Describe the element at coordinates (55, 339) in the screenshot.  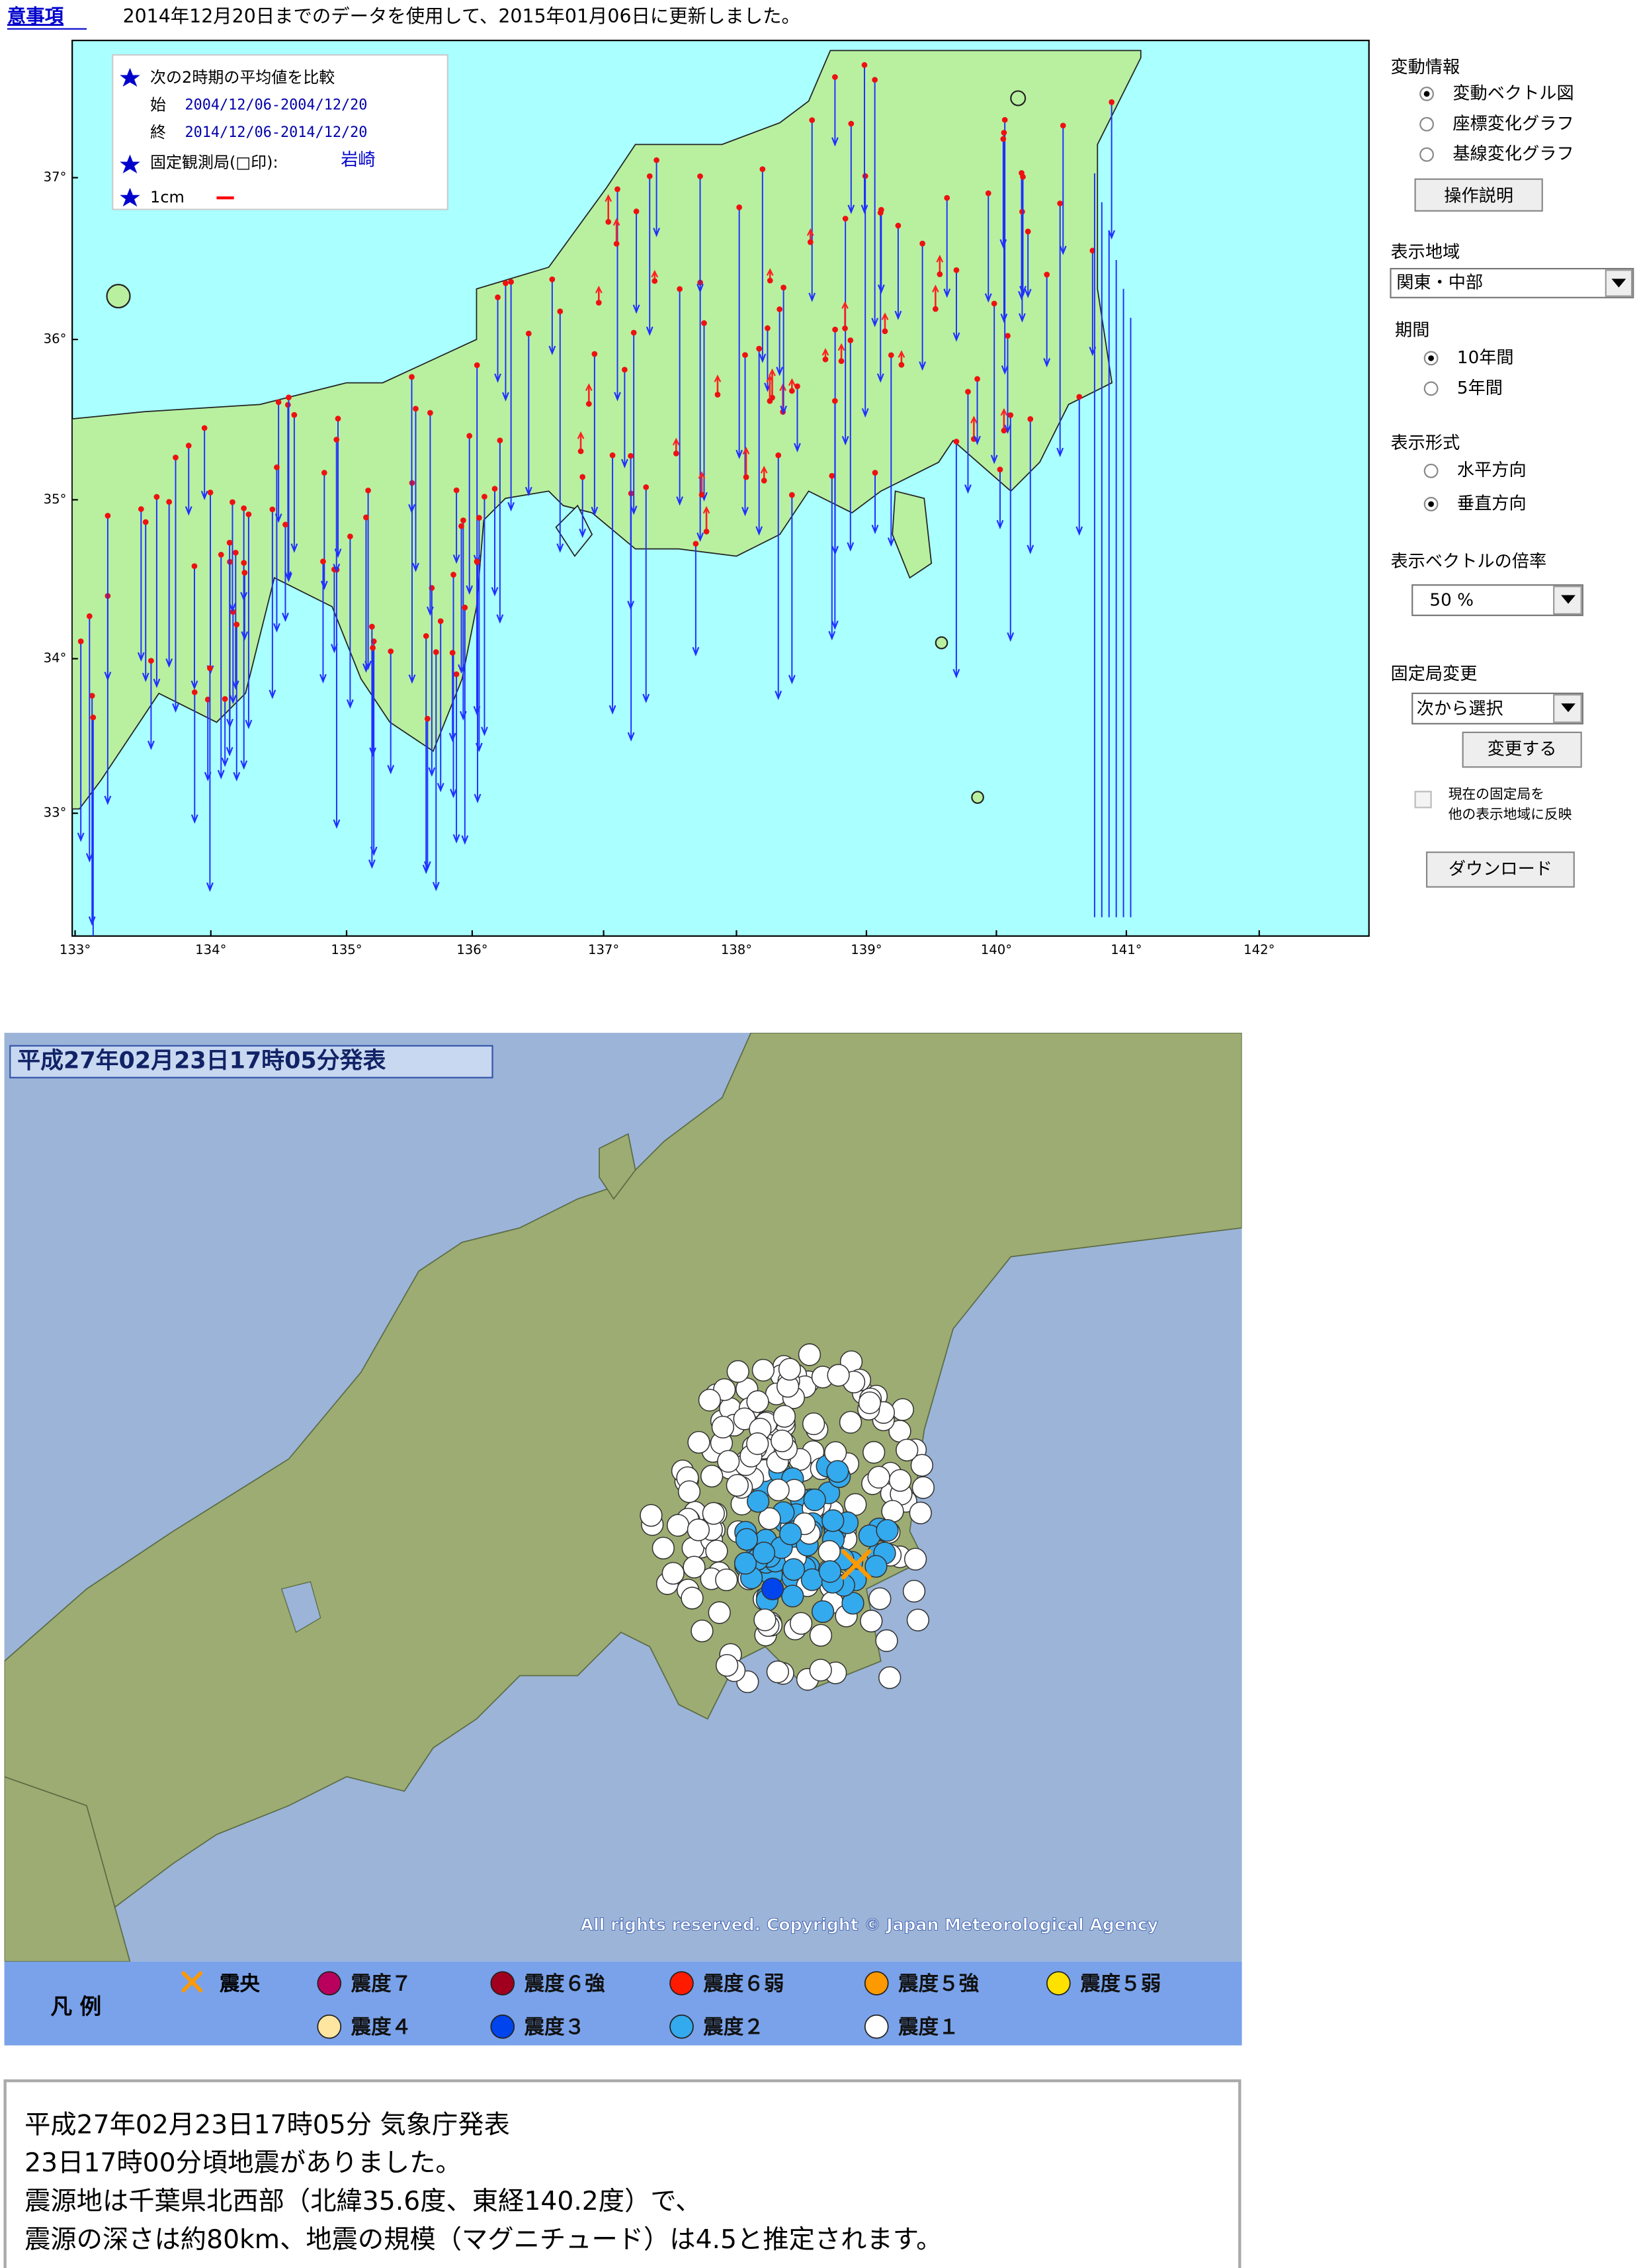
I see `lat-label: 36°` at that location.